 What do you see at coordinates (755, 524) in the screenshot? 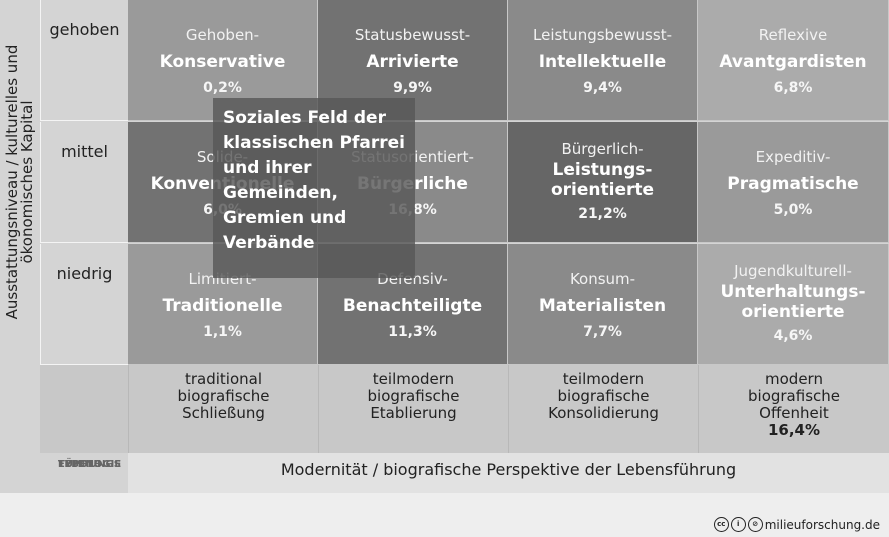
I see `nc-icon: ⊘` at bounding box center [755, 524].